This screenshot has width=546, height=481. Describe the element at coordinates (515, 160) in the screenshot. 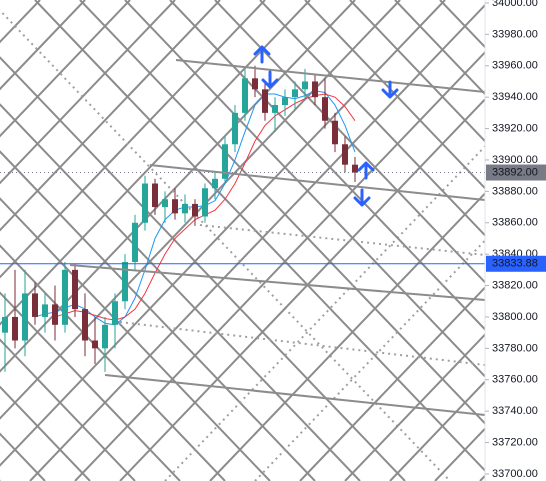

I see `y-tick-label: 33900.00` at that location.